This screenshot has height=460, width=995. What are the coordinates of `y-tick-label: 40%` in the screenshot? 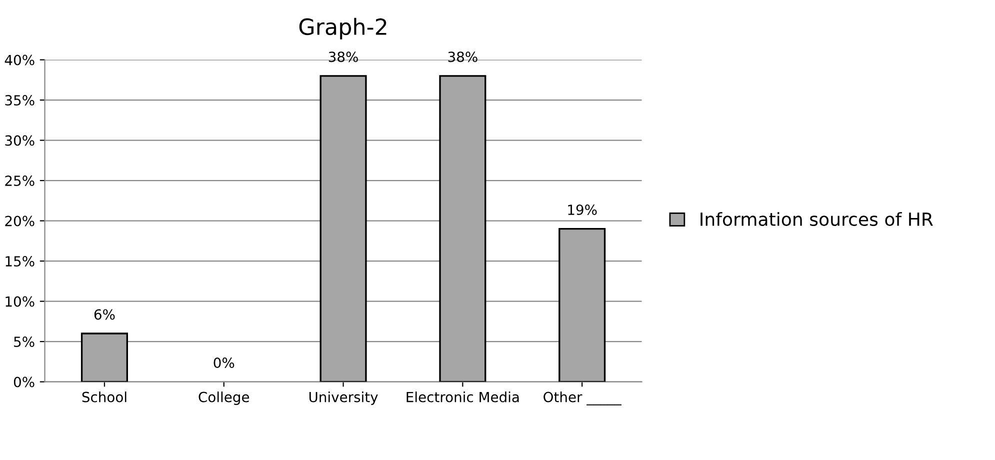 It's located at (19, 60).